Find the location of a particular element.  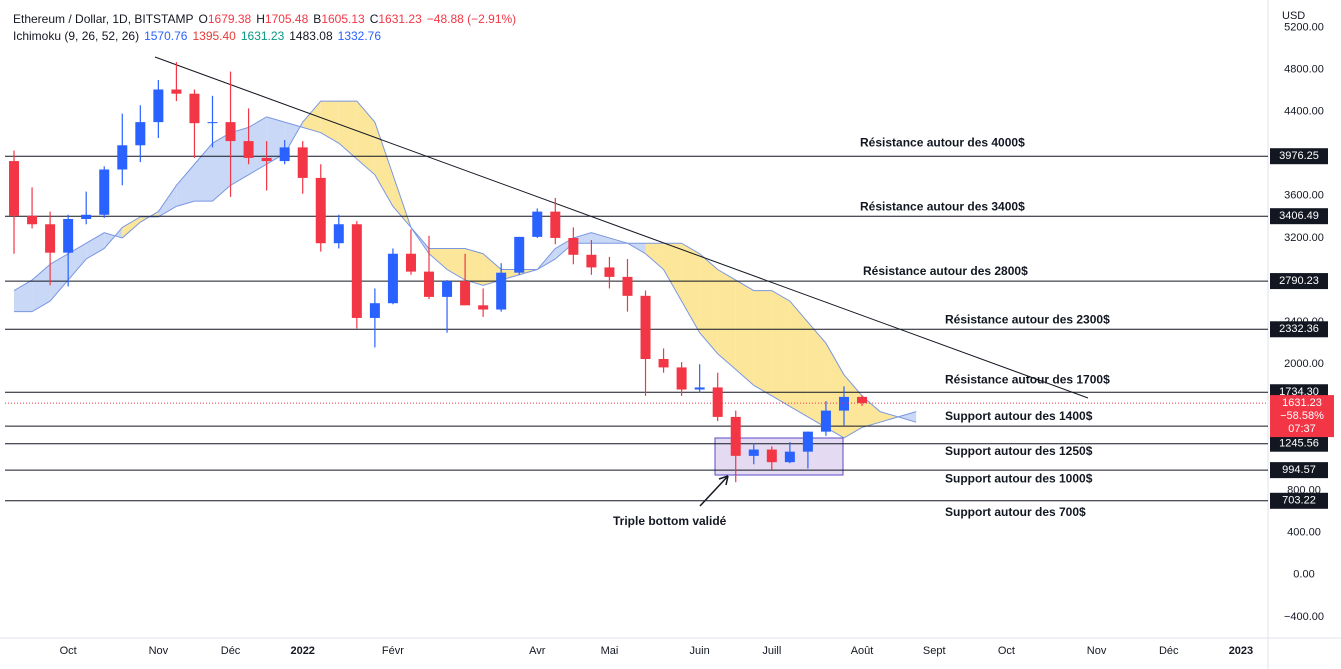

level-text: Résistance autour des 4000$ is located at coordinates (942, 142).